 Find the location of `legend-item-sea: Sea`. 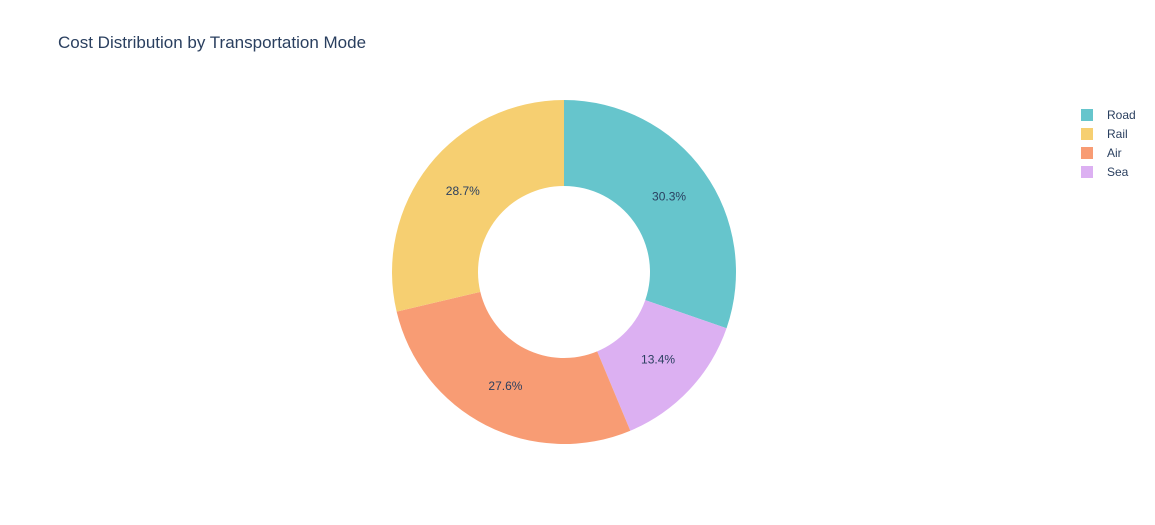

legend-item-sea: Sea is located at coordinates (1108, 171).